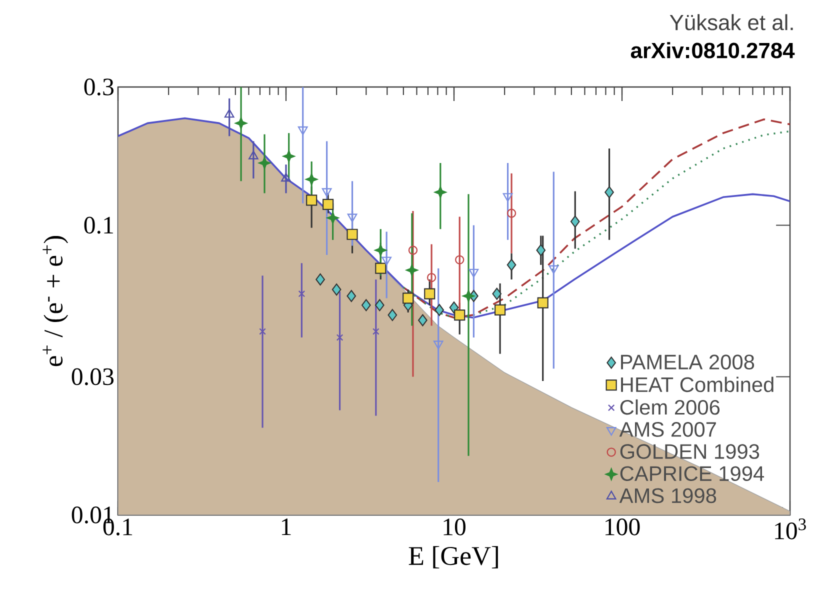 The image size is (817, 614). Describe the element at coordinates (692, 474) in the screenshot. I see `legend-label: CAPRICE 1994` at that location.